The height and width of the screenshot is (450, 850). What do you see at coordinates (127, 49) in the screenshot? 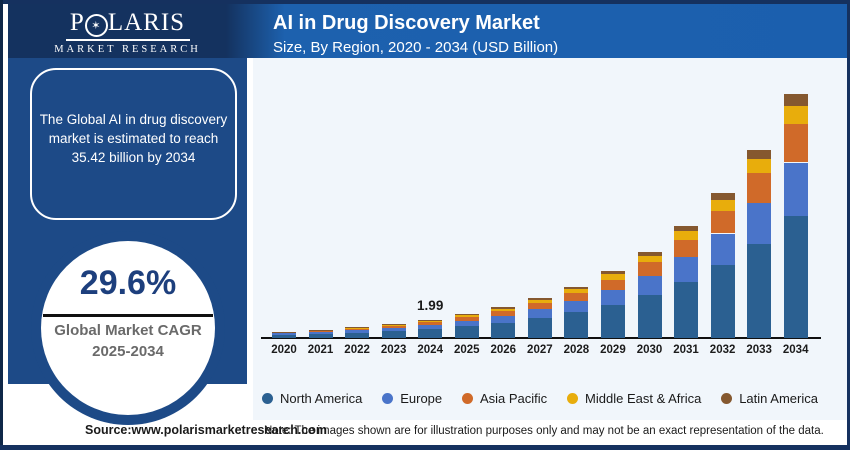
I see `logo-tagline: MARKET RESEARCH` at bounding box center [127, 49].